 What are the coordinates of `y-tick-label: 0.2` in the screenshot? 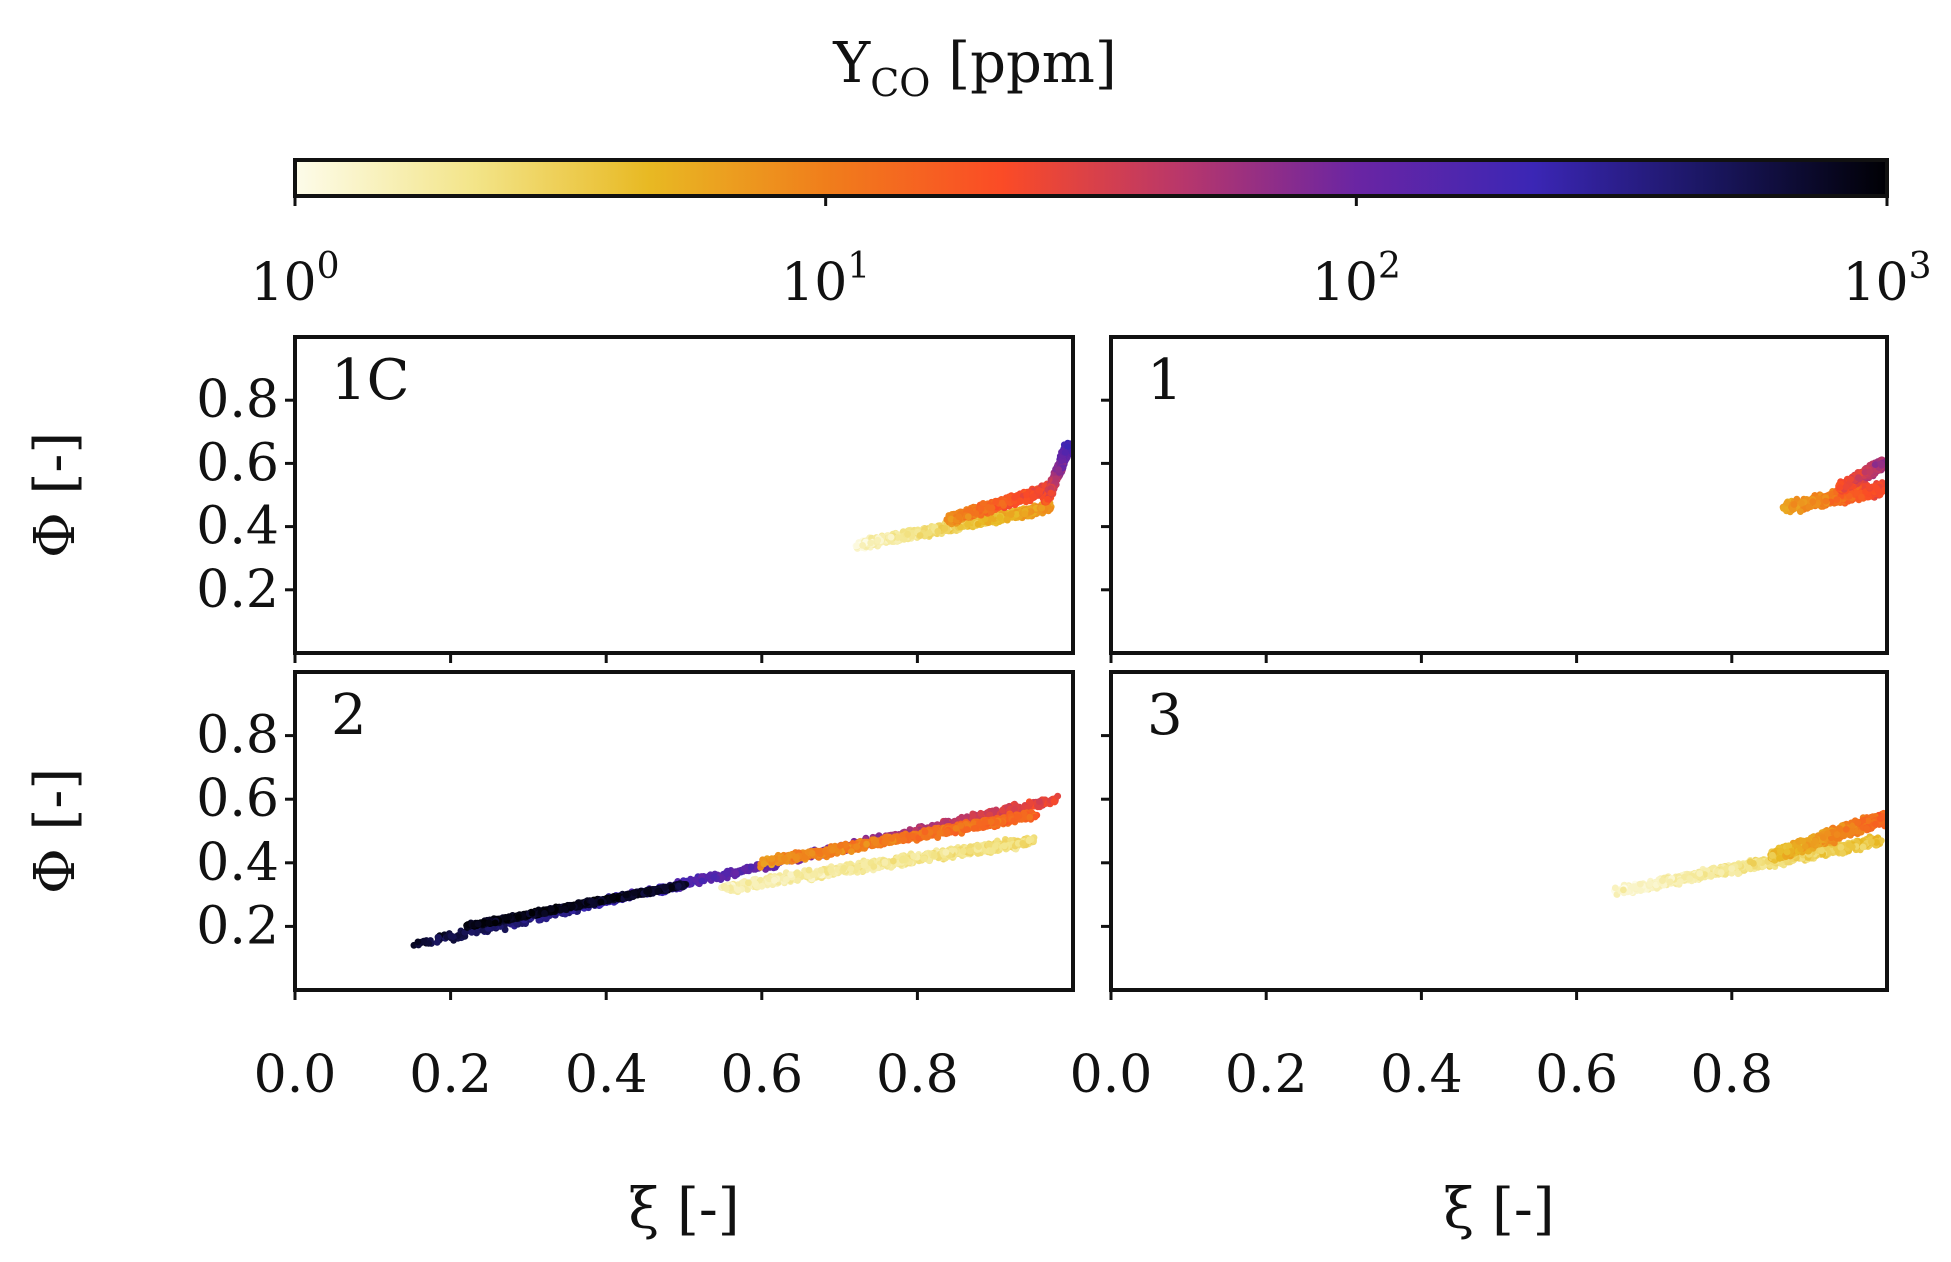 It's located at (237, 590).